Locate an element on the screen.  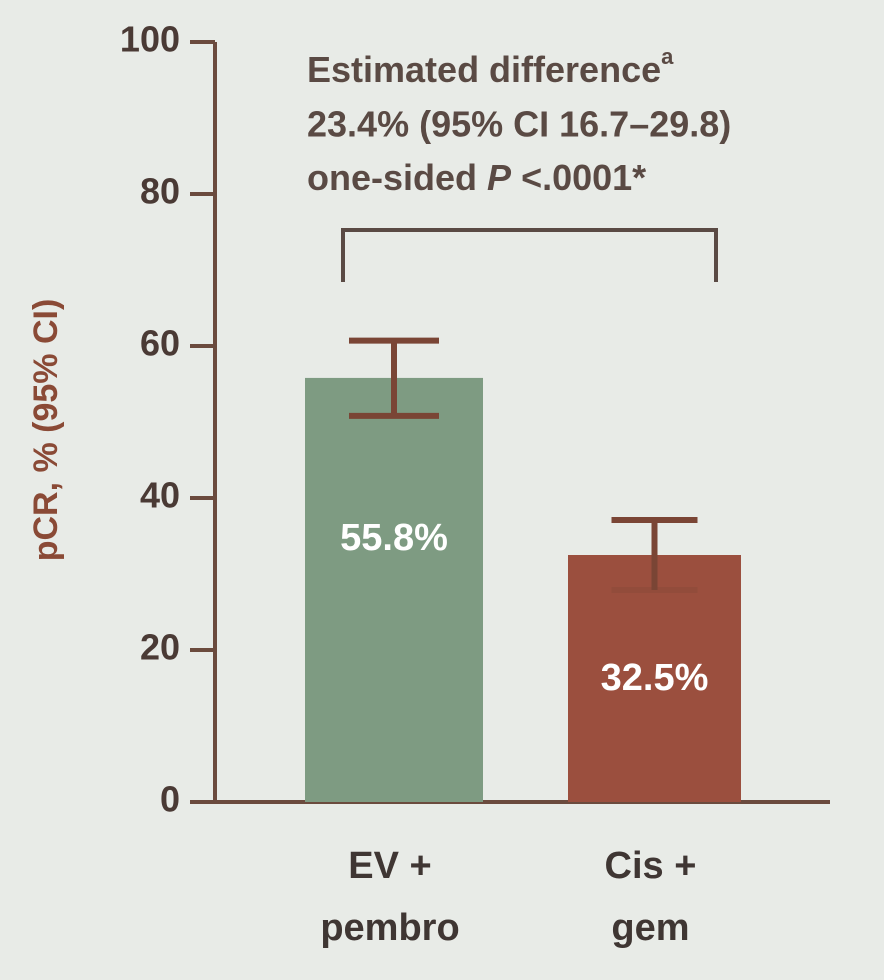
annotation-line: 23.4% (95% CI 16.7–29.8) is located at coordinates (519, 124).